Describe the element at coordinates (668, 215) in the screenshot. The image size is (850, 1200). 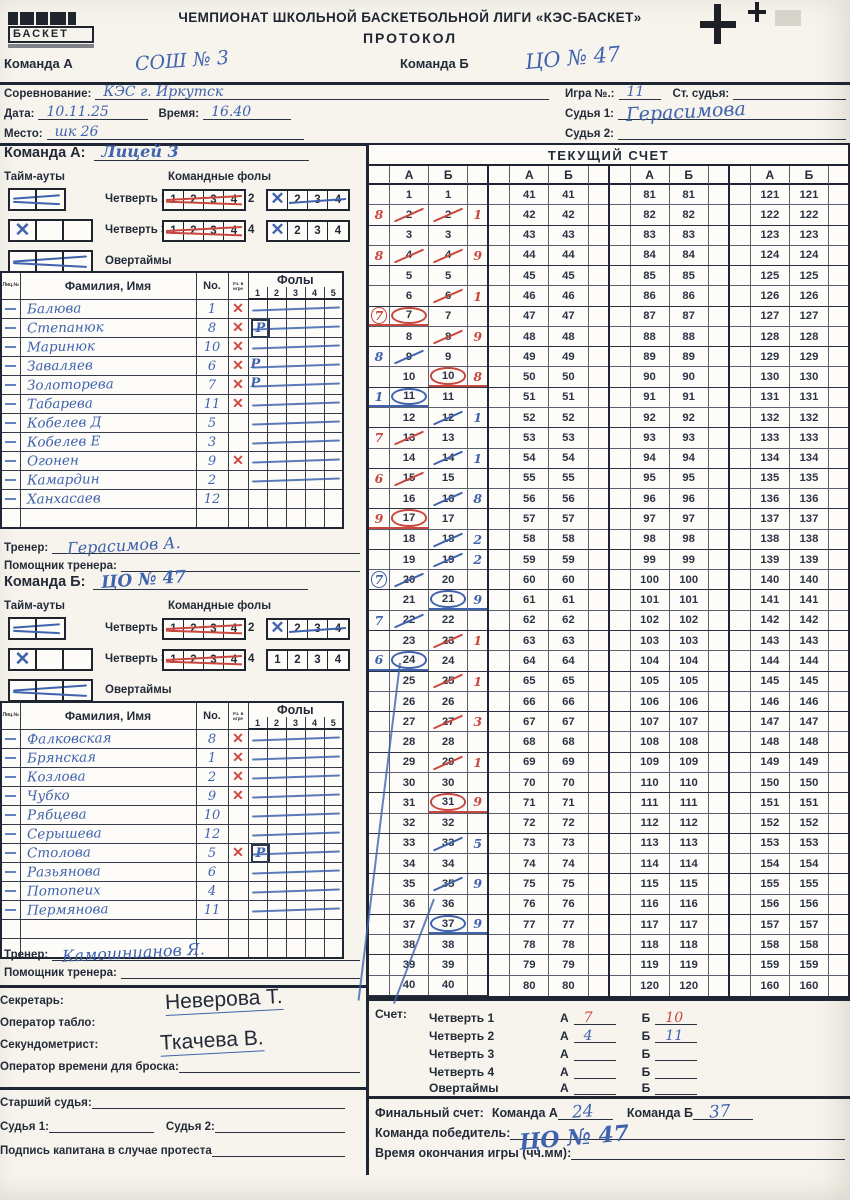
I see `score-row: 82 82` at that location.